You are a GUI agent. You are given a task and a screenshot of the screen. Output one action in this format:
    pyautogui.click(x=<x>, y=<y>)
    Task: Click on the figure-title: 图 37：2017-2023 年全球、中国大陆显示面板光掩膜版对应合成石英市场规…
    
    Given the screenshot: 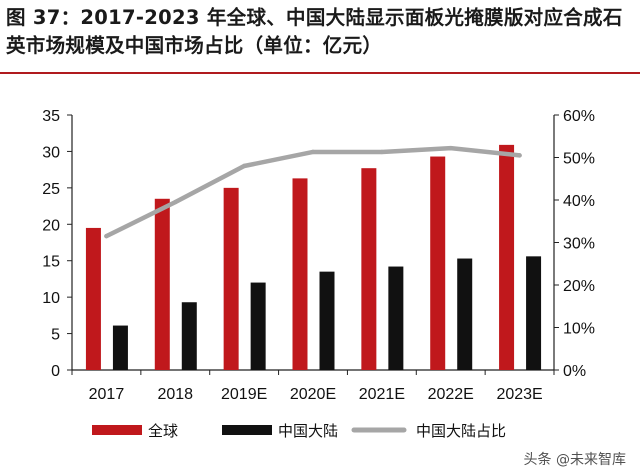 What is the action you would take?
    pyautogui.click(x=314, y=31)
    